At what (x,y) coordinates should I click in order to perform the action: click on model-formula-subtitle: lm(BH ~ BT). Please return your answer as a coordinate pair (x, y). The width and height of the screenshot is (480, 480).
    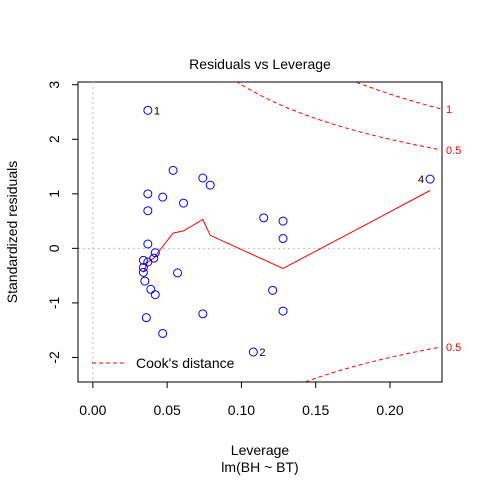
    Looking at the image, I should click on (259, 467).